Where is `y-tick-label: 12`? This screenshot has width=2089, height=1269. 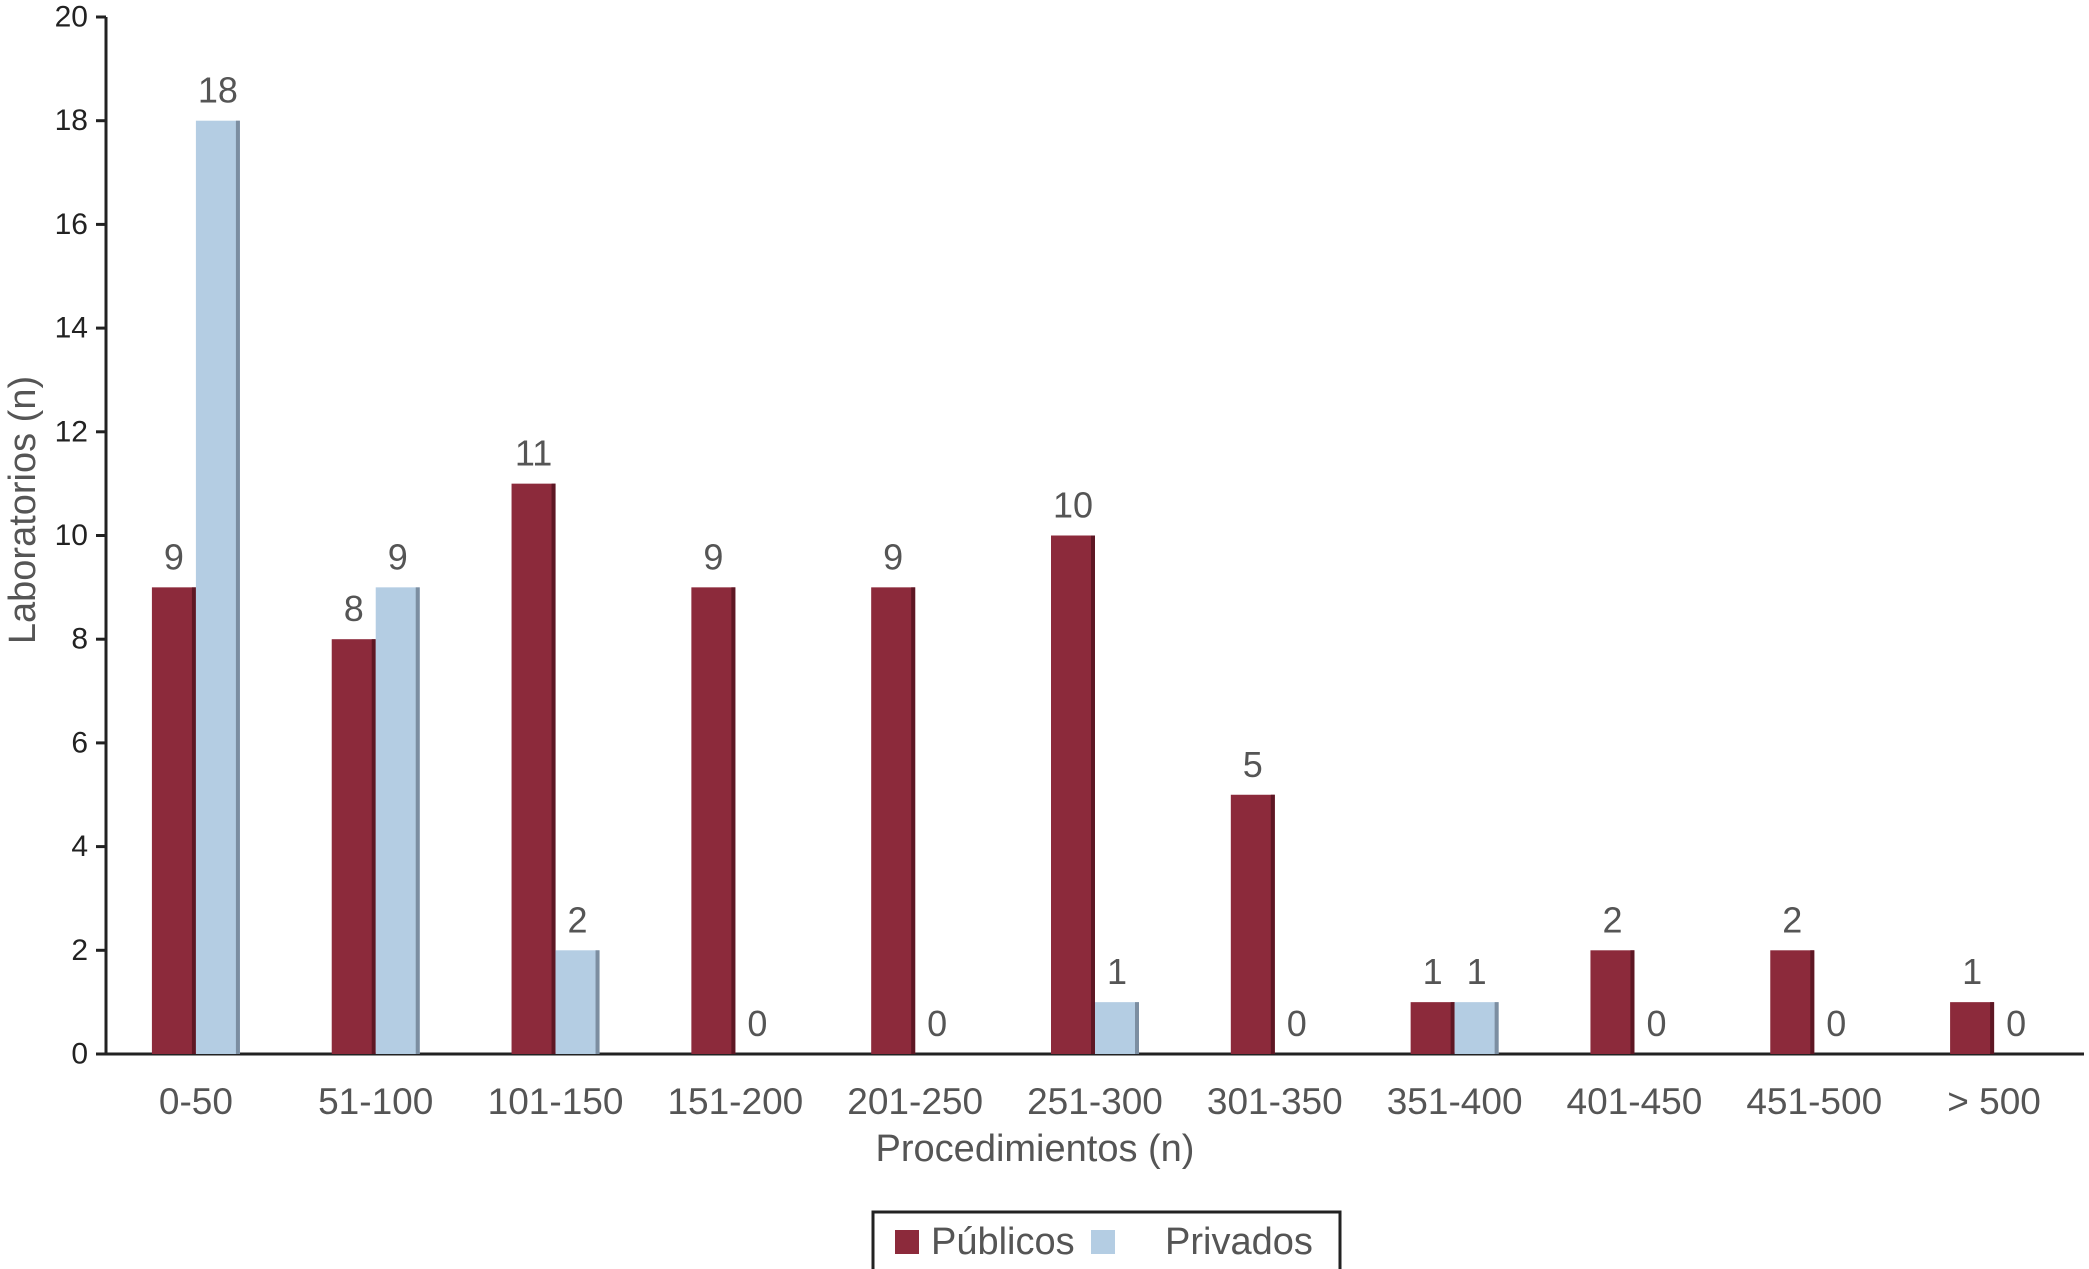
y-tick-label: 12 is located at coordinates (71, 431).